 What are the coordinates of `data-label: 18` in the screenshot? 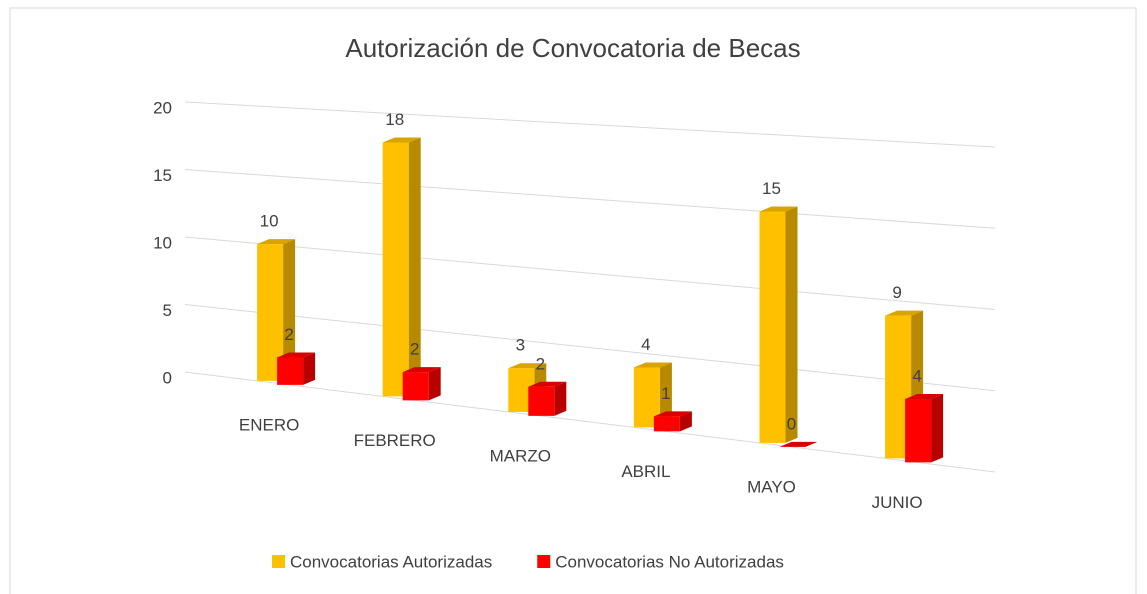 It's located at (394, 119).